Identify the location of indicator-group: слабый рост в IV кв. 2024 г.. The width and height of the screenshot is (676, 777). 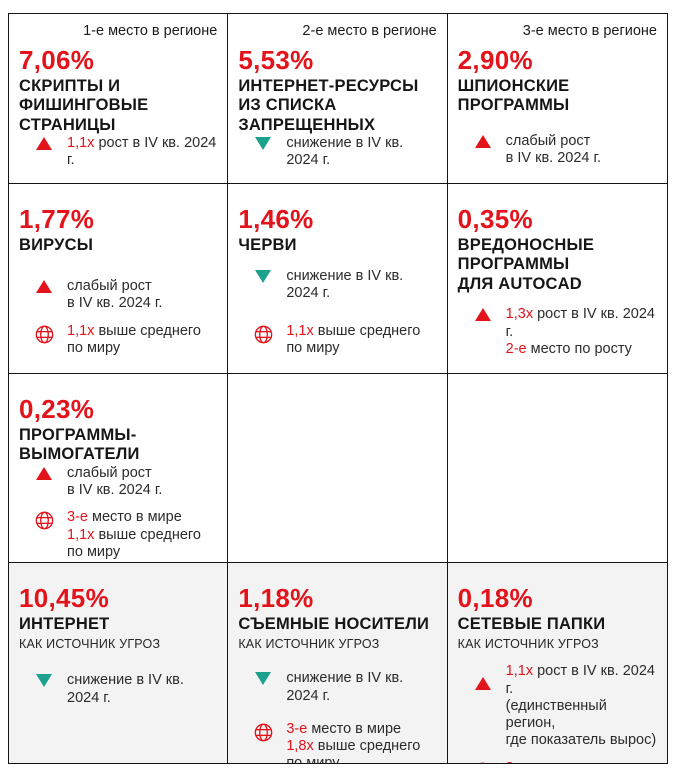
(557, 150).